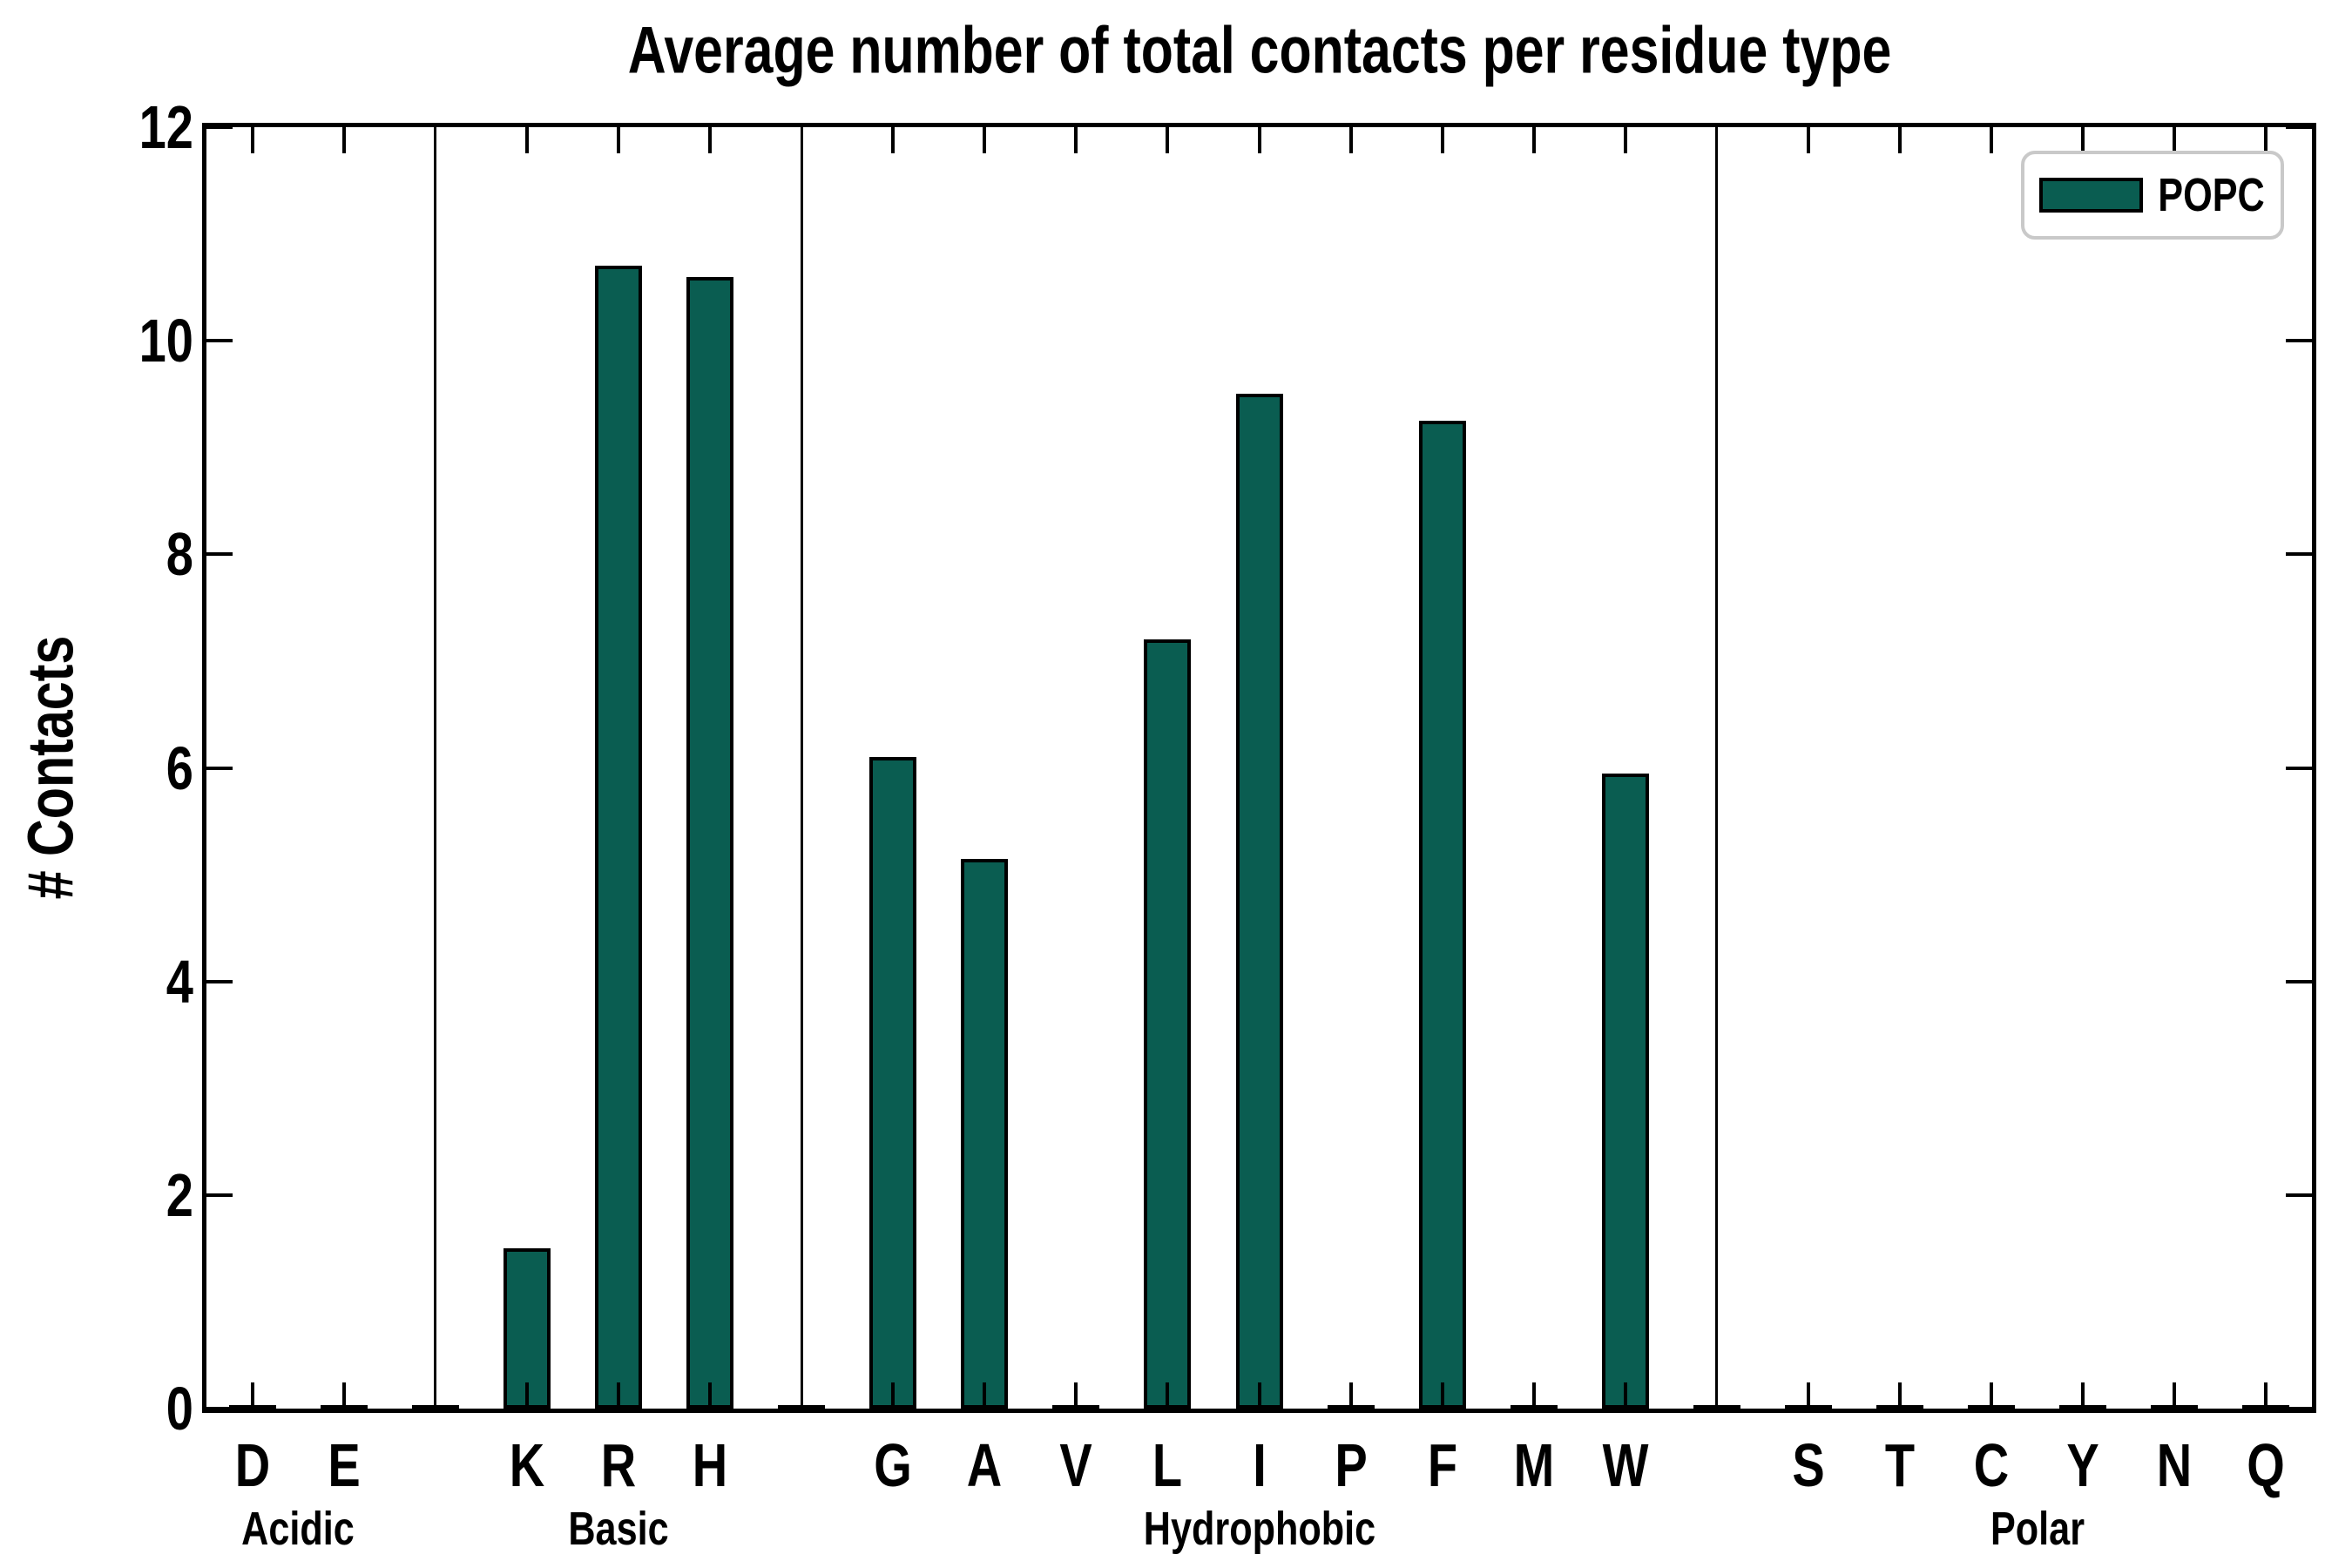 This screenshot has height=1568, width=2352. What do you see at coordinates (893, 1465) in the screenshot?
I see `x-tick-label-text: G` at bounding box center [893, 1465].